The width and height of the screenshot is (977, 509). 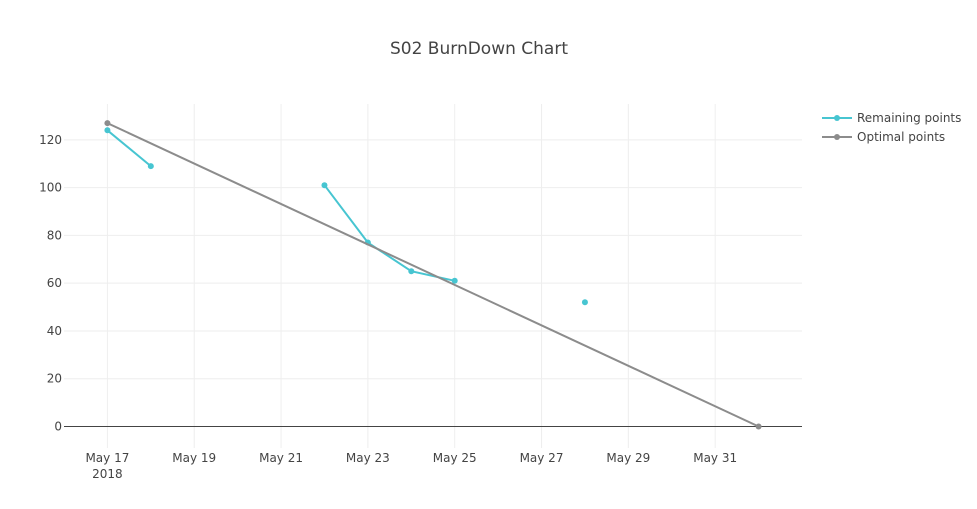 I want to click on legend: Remaining points Optimal points, so click(x=891, y=127).